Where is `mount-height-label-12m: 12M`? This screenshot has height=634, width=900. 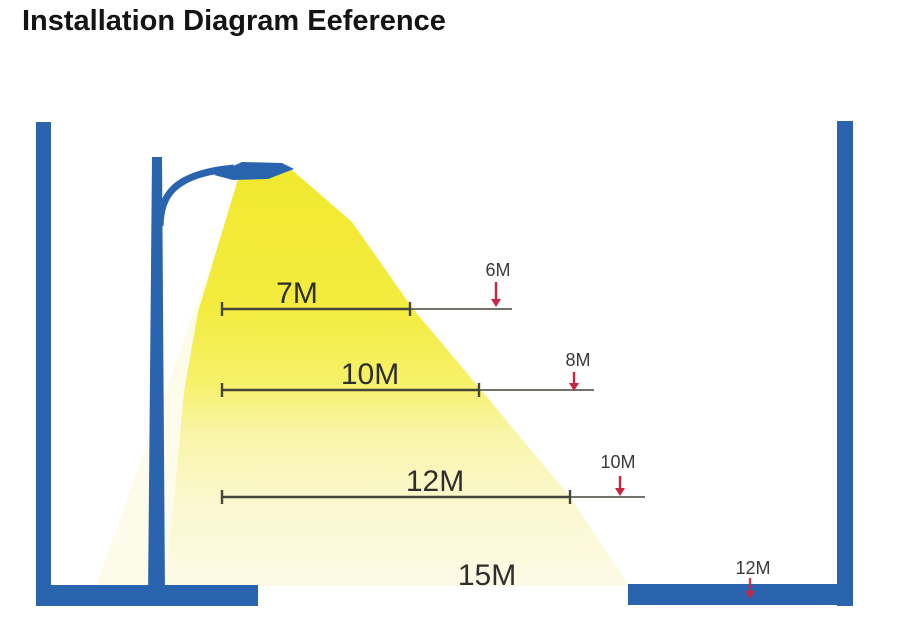 mount-height-label-12m: 12M is located at coordinates (753, 568).